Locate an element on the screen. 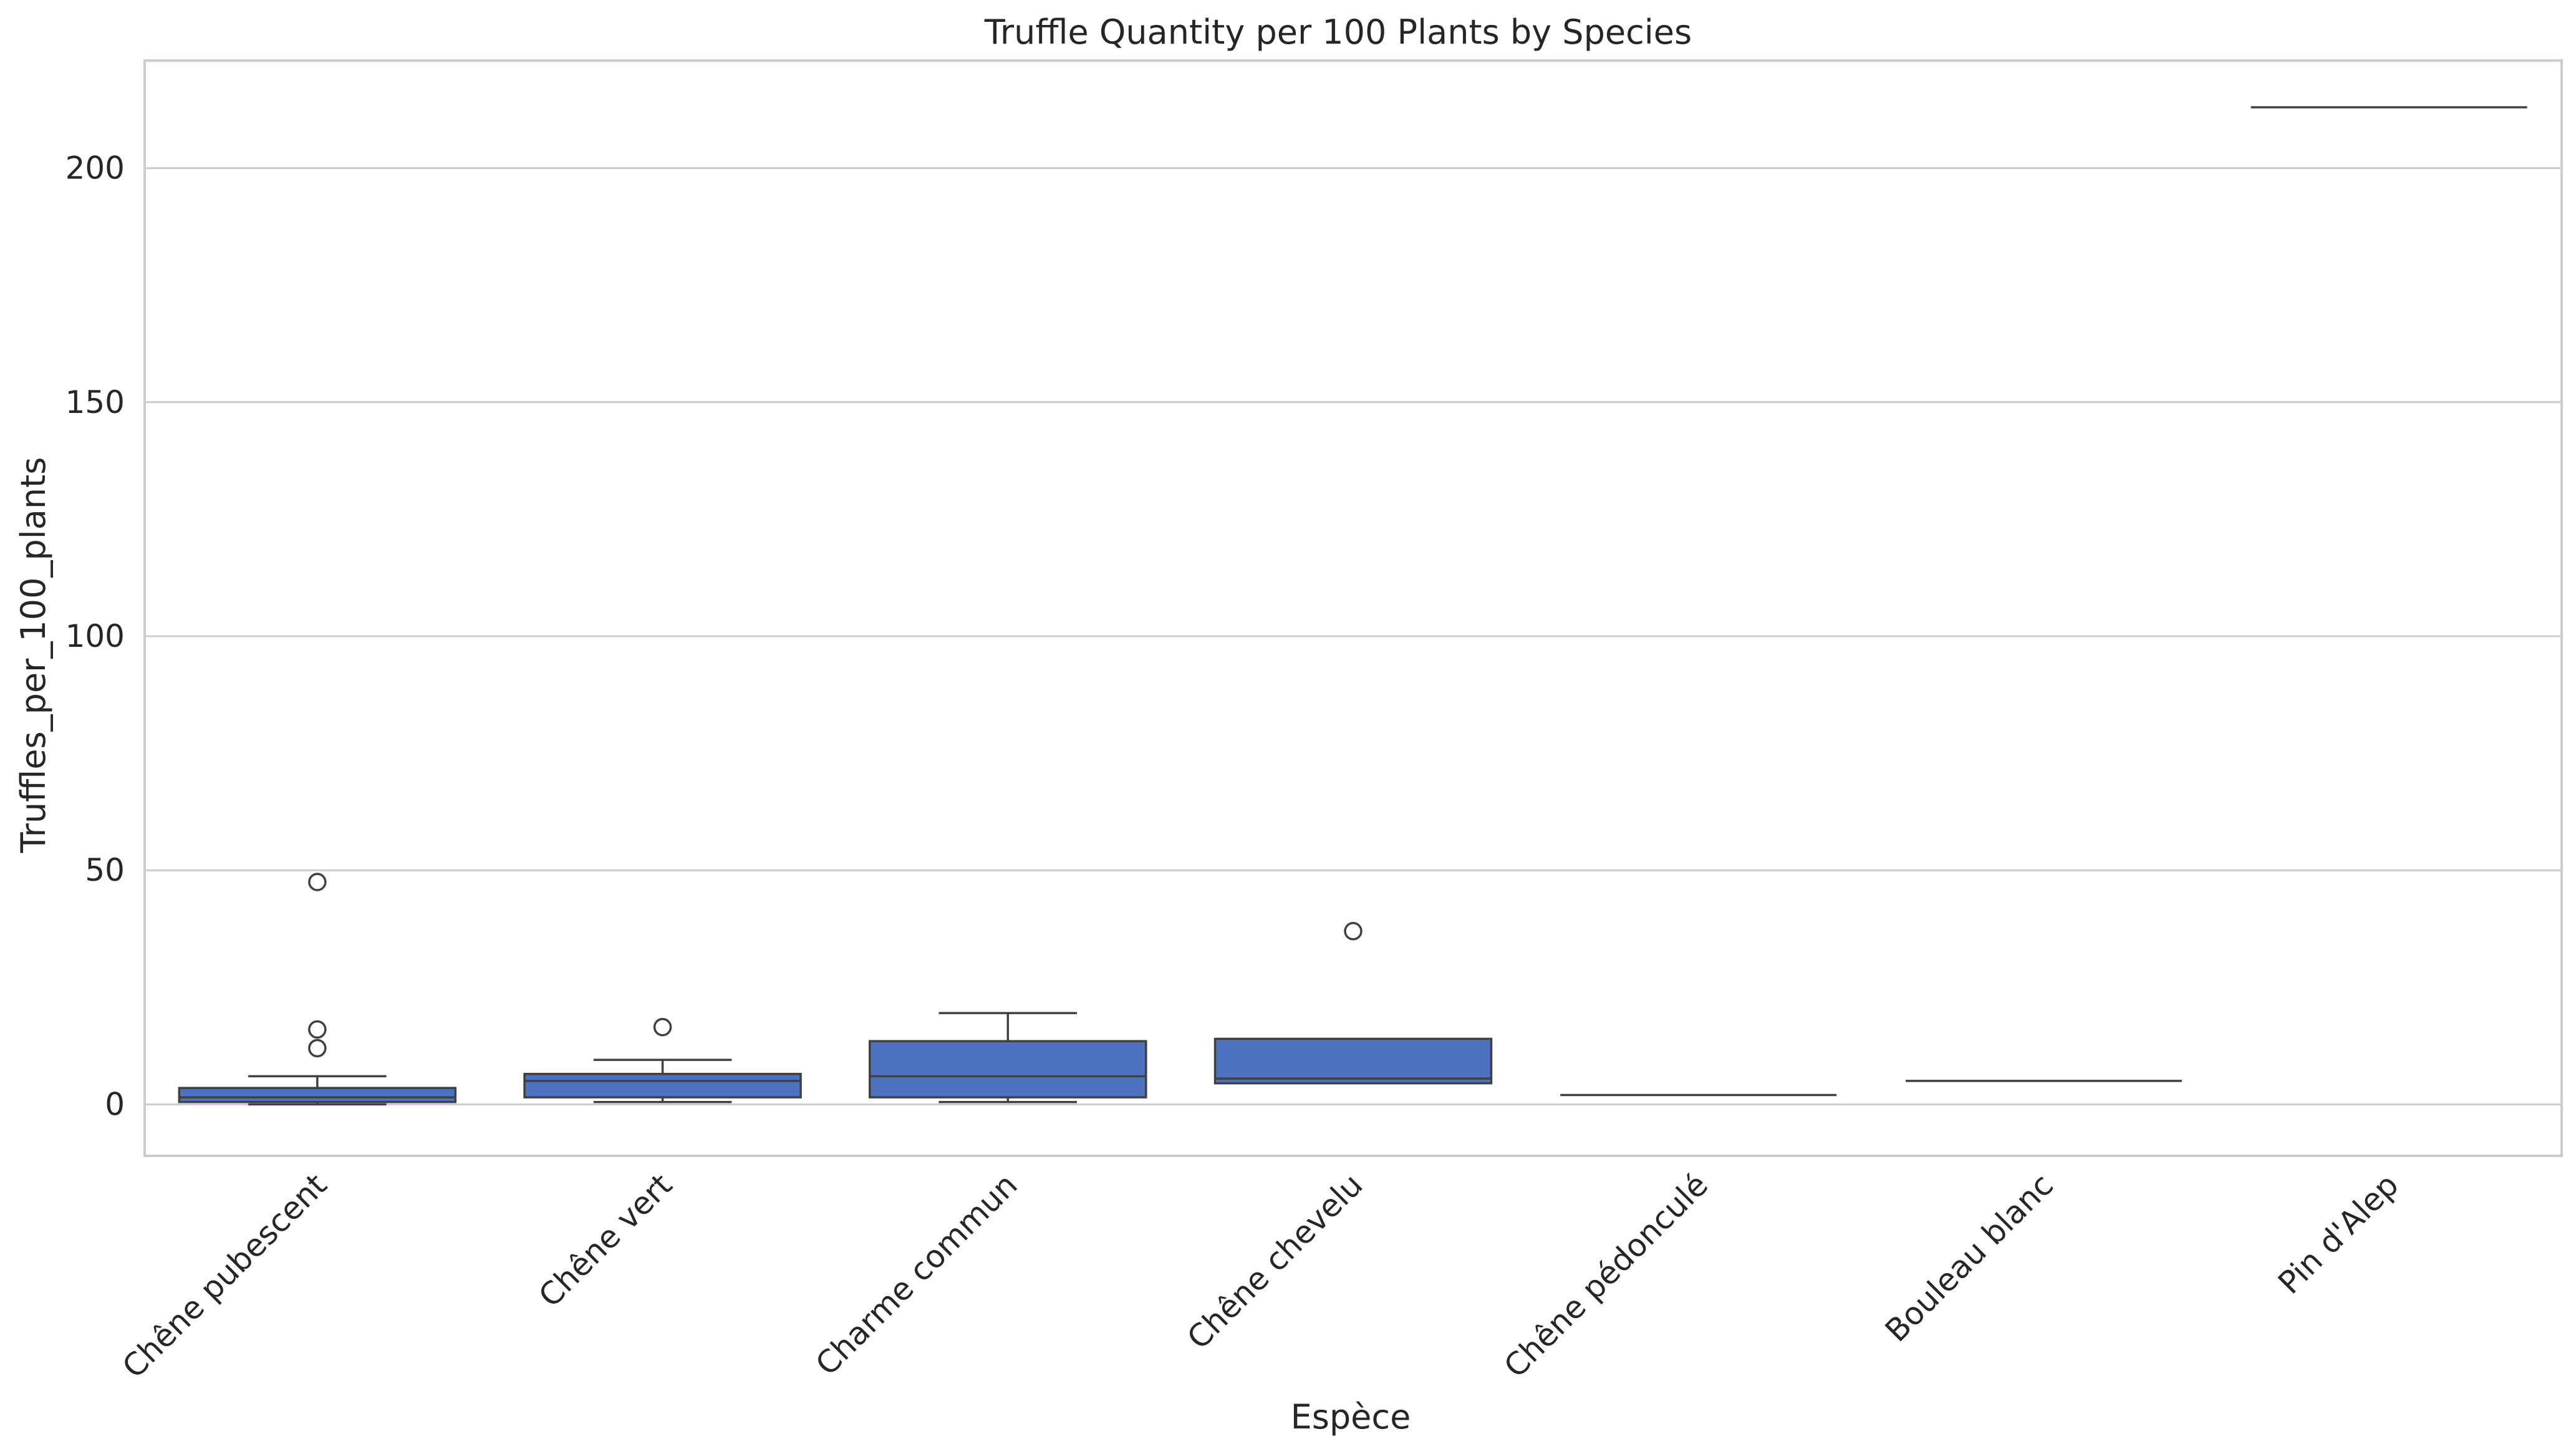 The width and height of the screenshot is (2576, 1454). y-tick-label: 200 is located at coordinates (95, 168).